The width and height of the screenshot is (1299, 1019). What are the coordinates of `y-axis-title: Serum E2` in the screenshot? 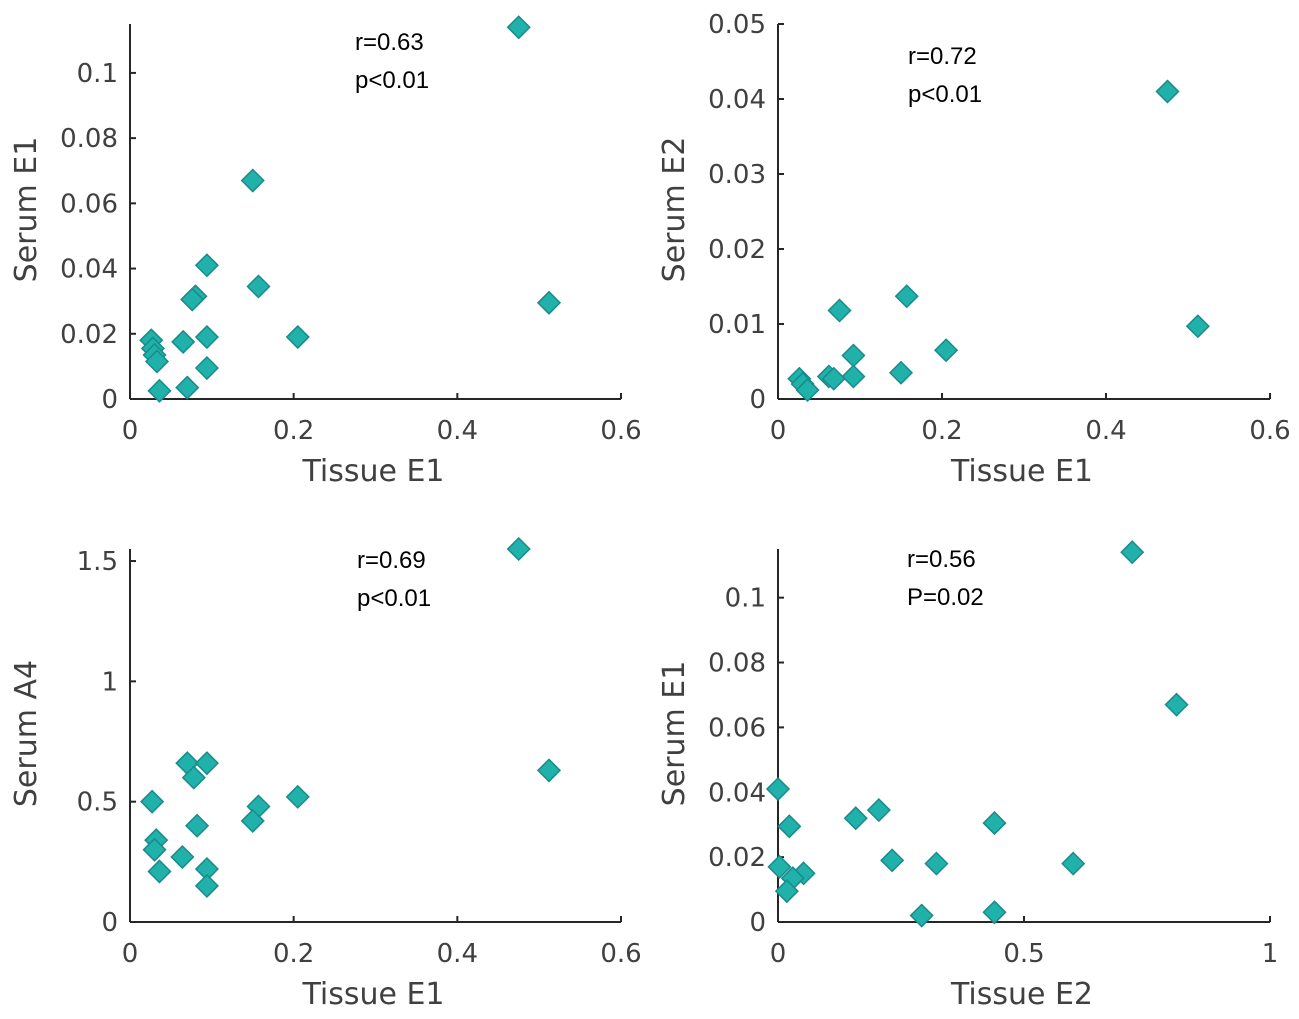 It's located at (674, 210).